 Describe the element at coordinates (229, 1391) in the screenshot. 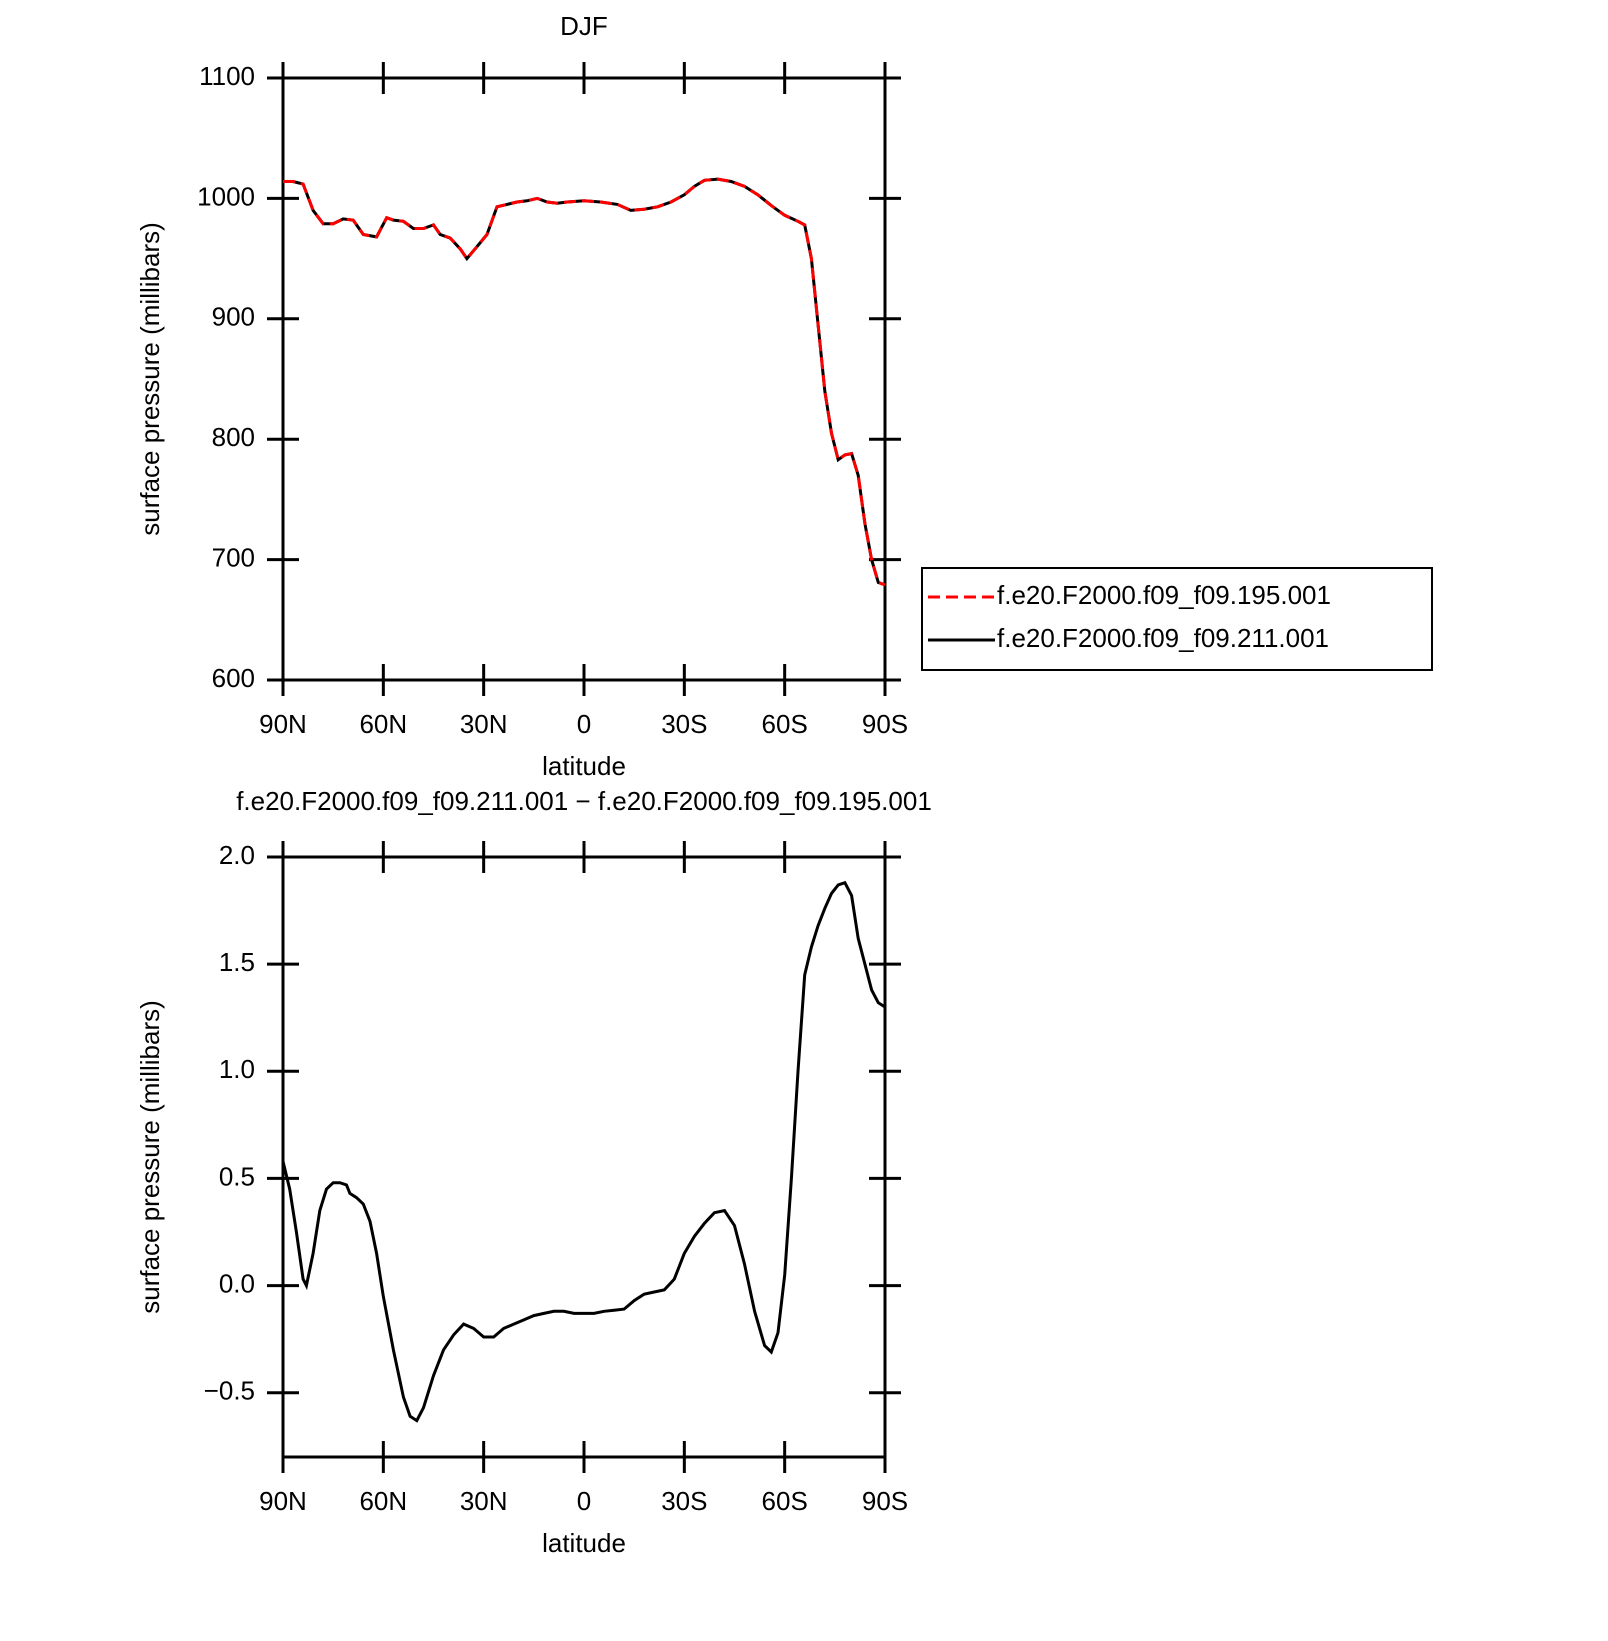

I see `y-tick-label: −0.5` at that location.